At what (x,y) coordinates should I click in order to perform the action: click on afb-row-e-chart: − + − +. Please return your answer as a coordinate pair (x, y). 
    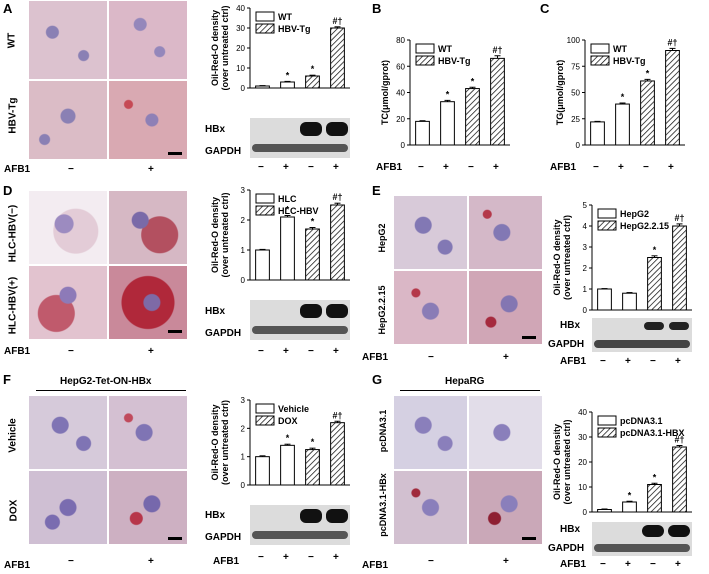
    Looking at the image, I should click on (642, 362).